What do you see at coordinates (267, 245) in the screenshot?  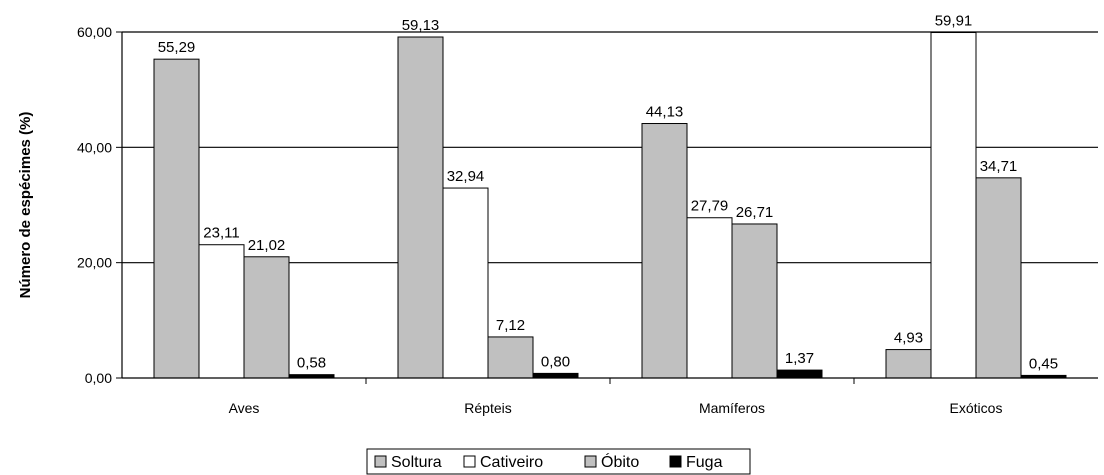 I see `data-label: 21,02` at bounding box center [267, 245].